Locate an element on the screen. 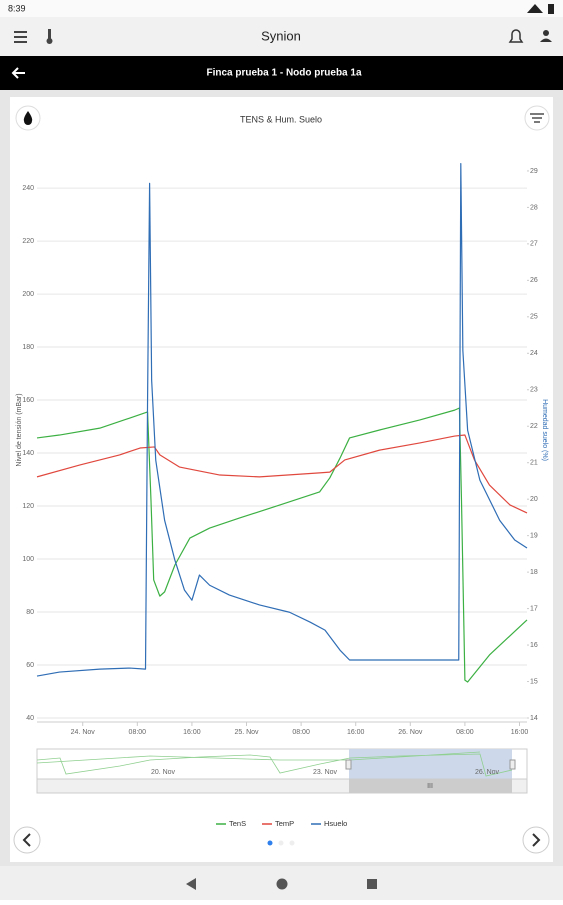 The width and height of the screenshot is (563, 905). status-bar is located at coordinates (281, 8).